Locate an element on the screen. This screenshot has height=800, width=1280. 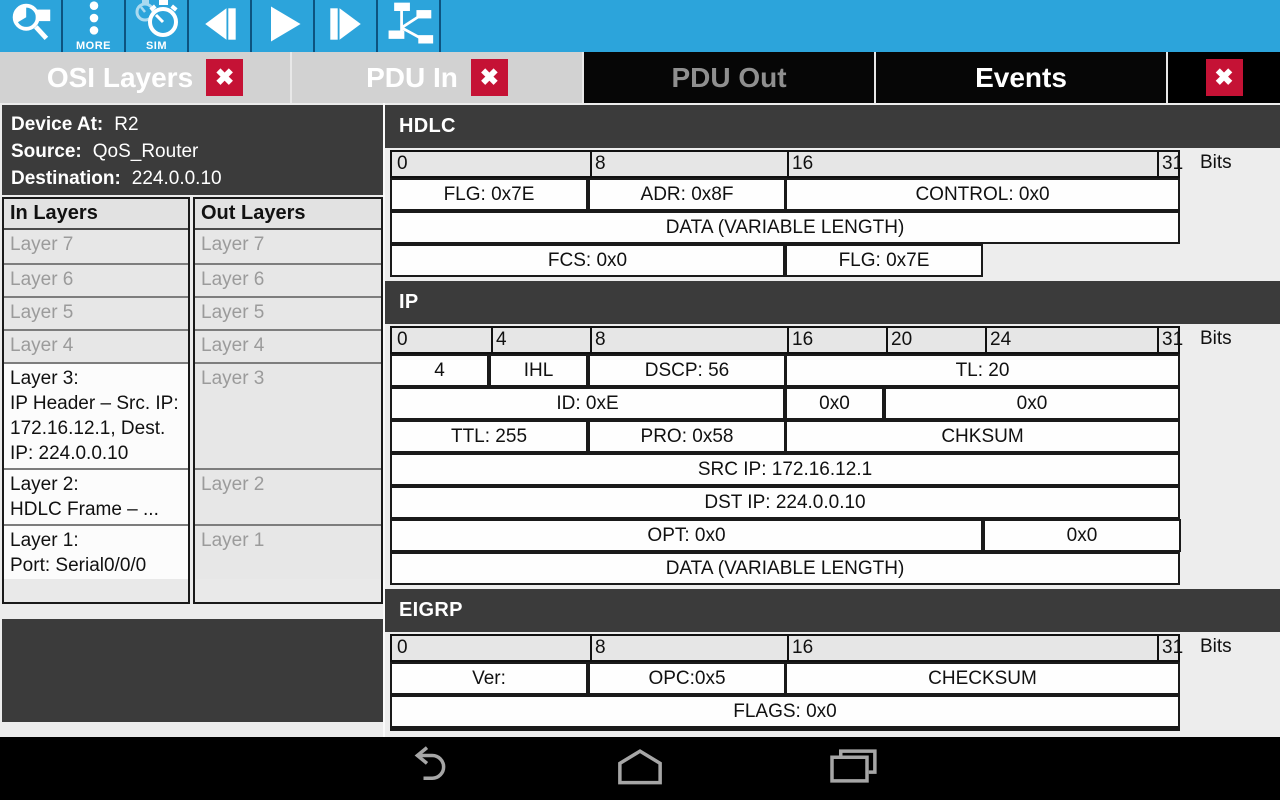
source-value: QoS_Router is located at coordinates (145, 151).